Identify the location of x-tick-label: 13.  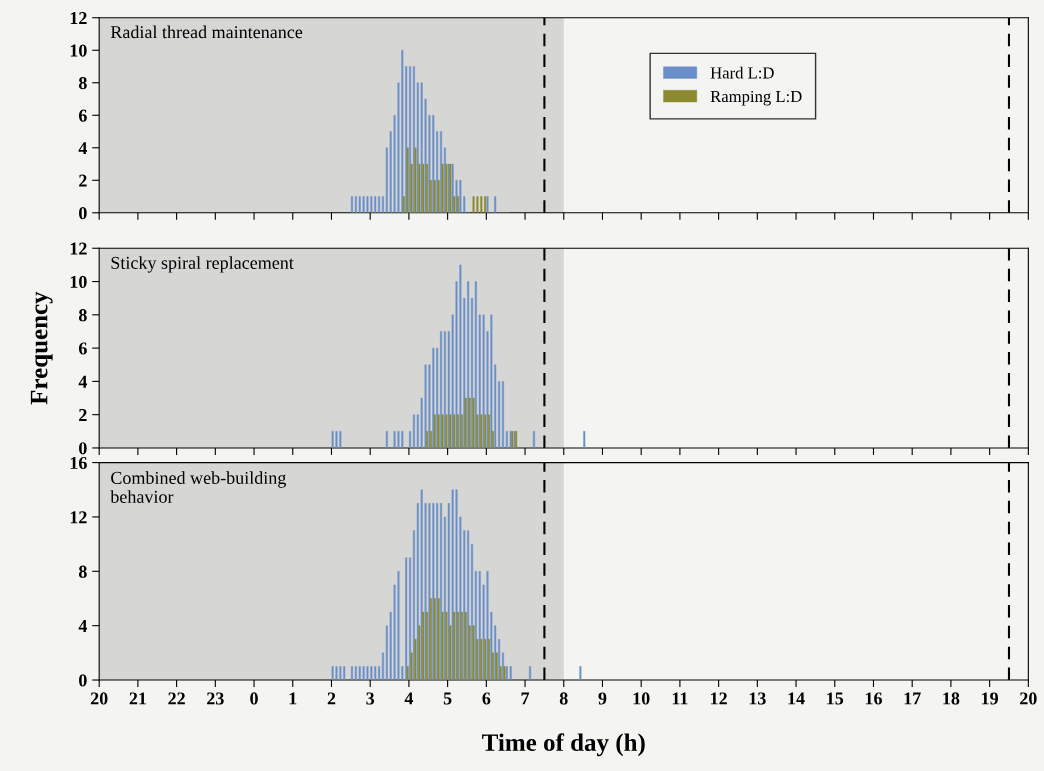
(757, 698).